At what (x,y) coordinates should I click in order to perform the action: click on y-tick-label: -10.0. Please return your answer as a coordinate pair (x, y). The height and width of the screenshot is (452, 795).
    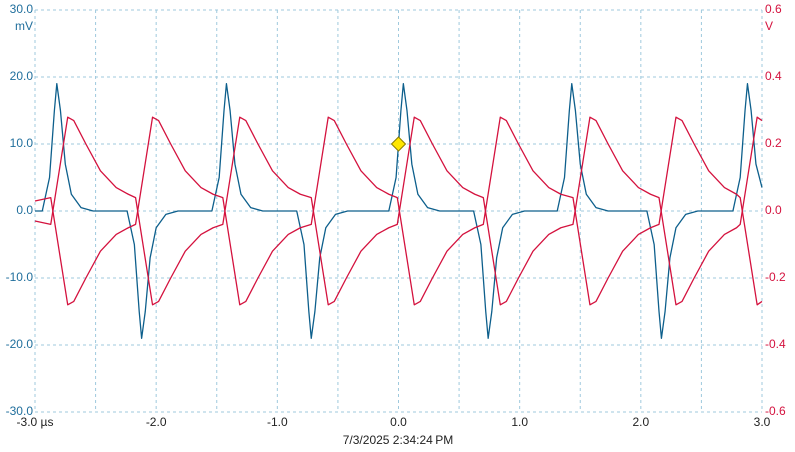
    Looking at the image, I should click on (20, 277).